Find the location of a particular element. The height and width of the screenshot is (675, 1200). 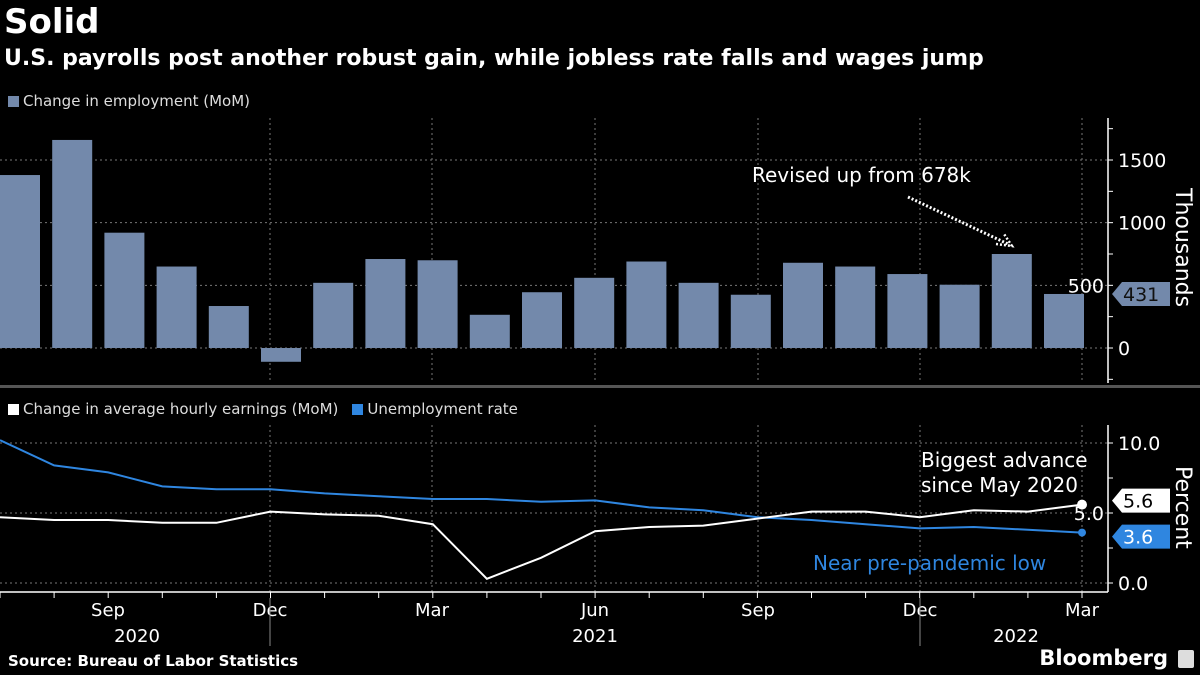

legend-item-unemployment: Unemployment rate is located at coordinates (435, 409).